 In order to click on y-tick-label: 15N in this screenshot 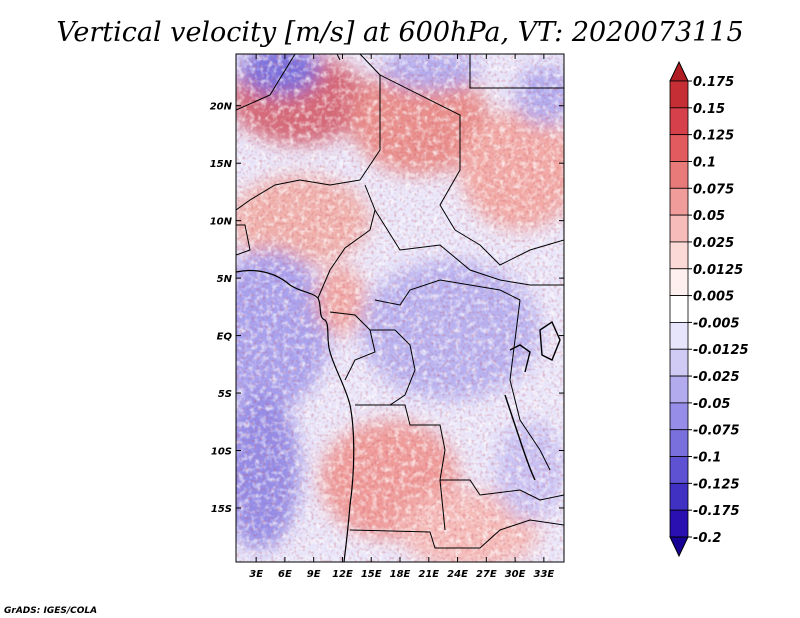, I will do `click(221, 164)`.